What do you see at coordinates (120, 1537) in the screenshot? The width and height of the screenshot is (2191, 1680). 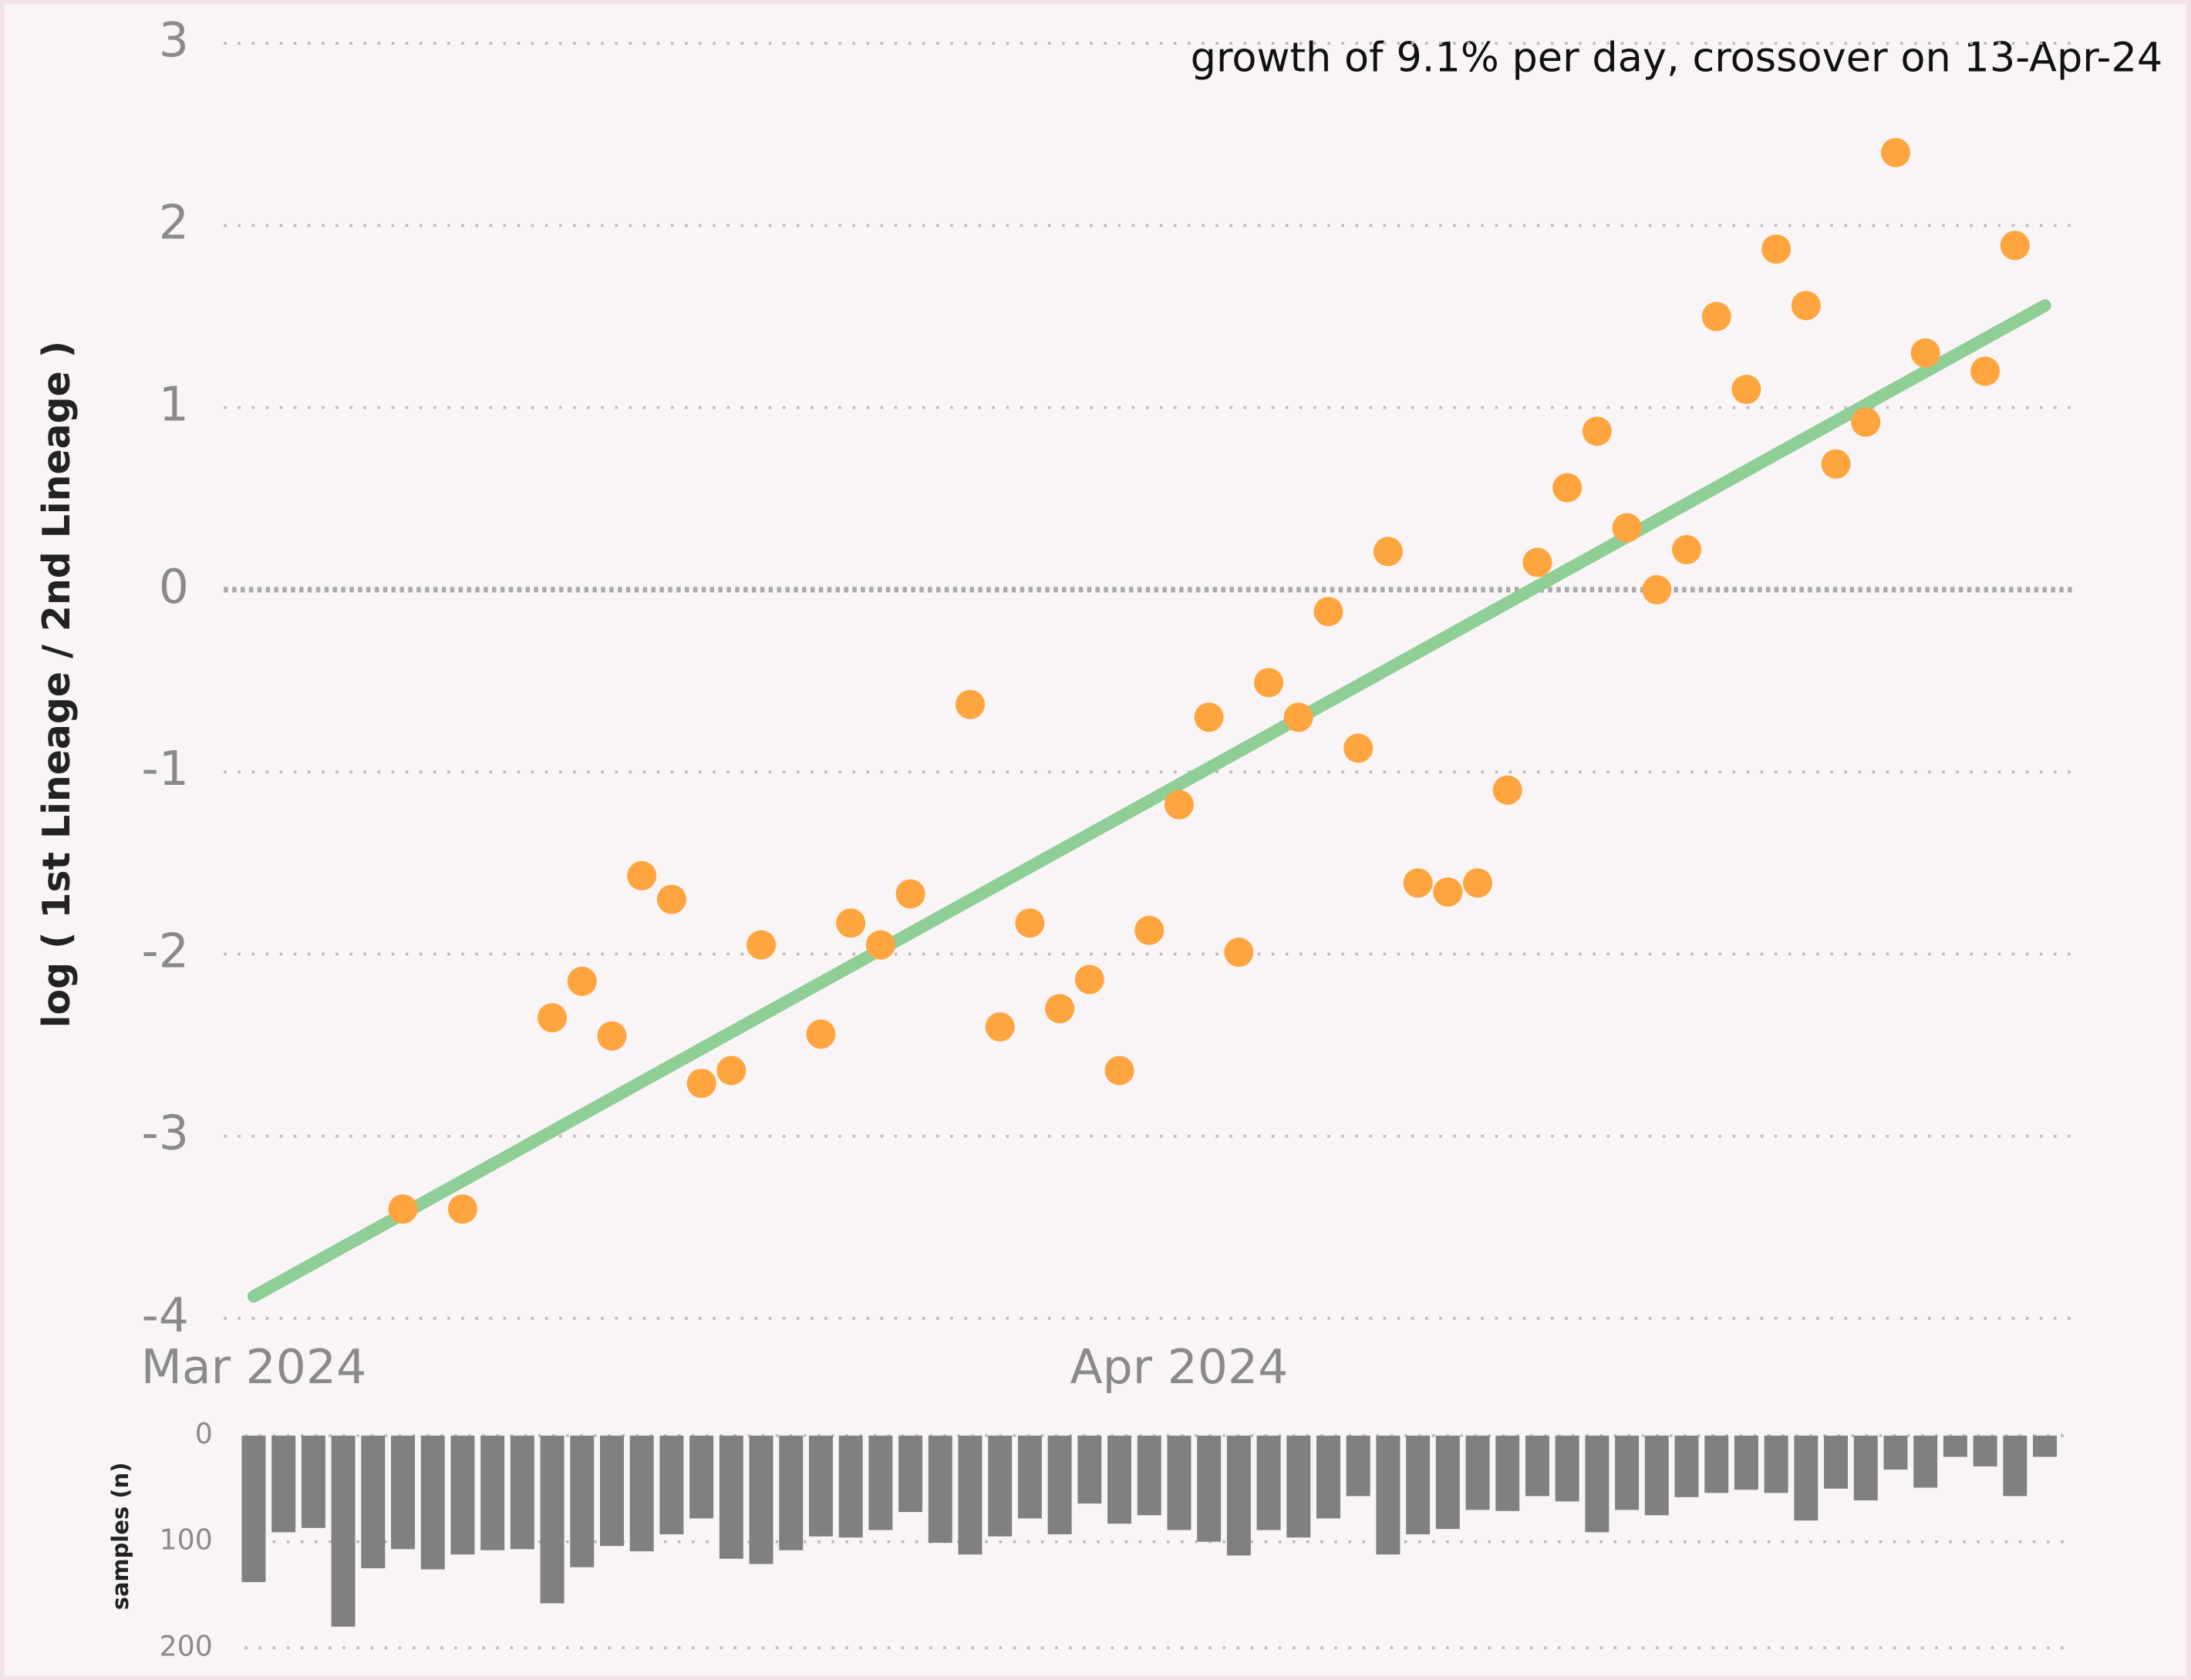 I see `bar-y-axis-label: samples (n)` at bounding box center [120, 1537].